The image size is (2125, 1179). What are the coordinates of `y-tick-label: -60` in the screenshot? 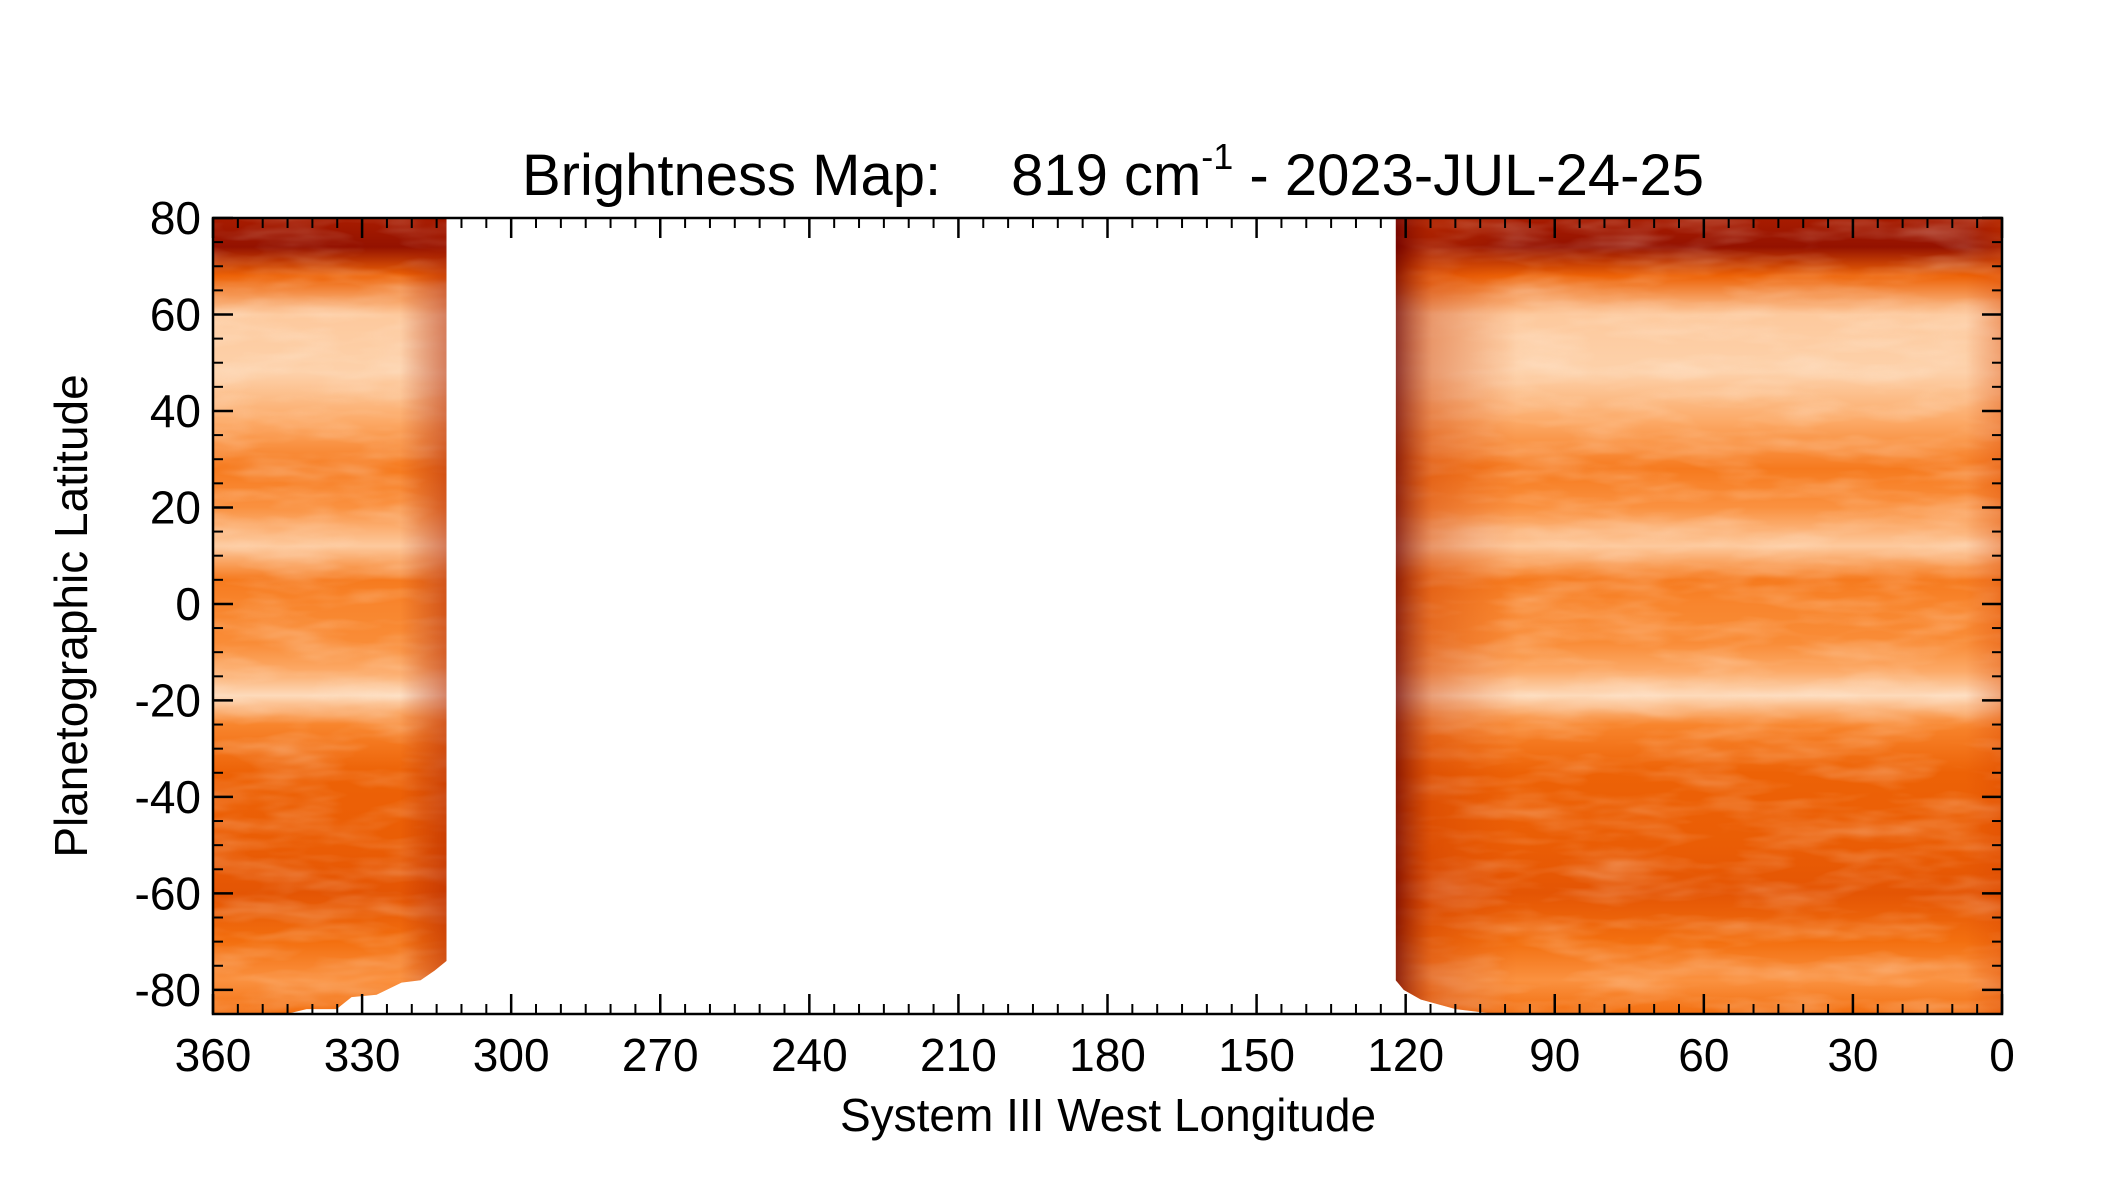 It's located at (168, 893).